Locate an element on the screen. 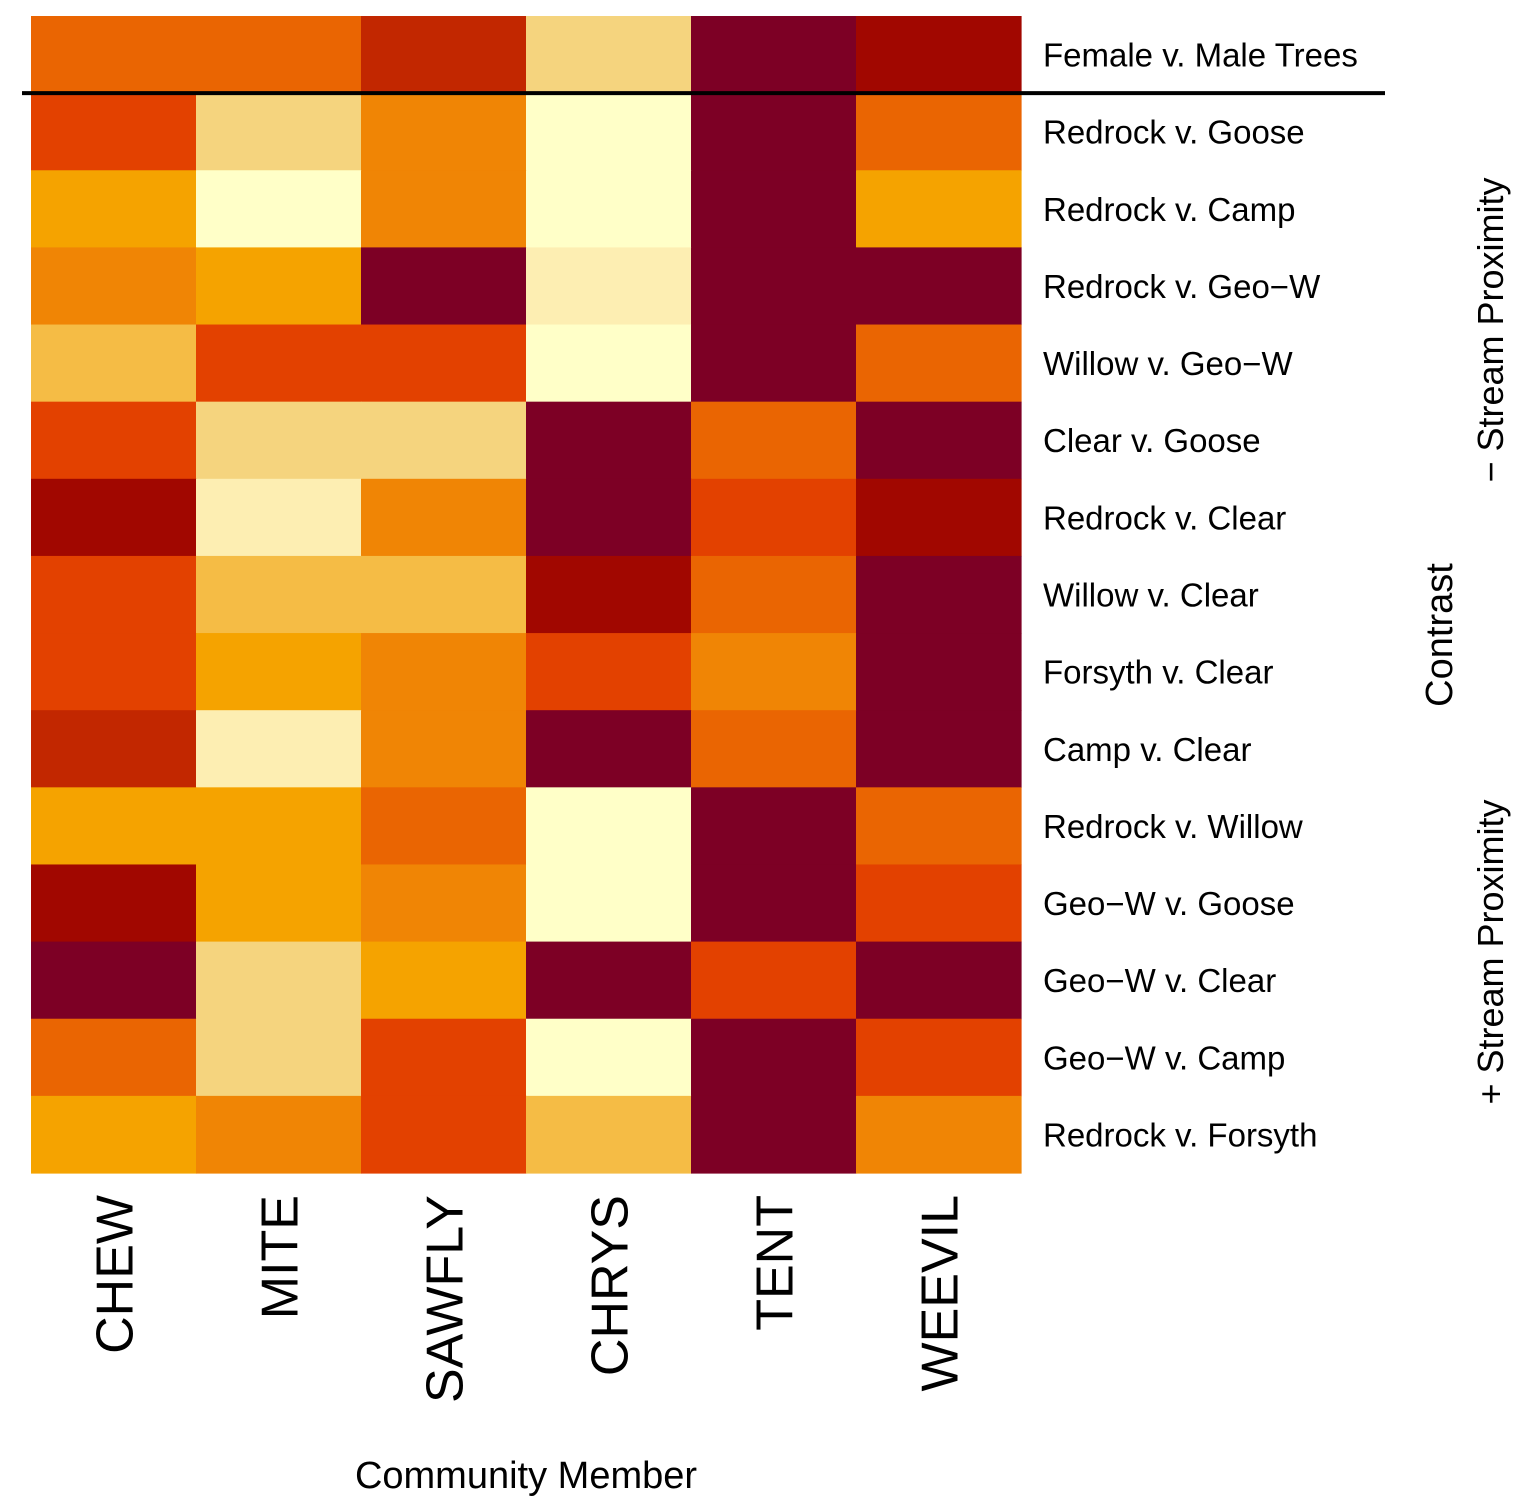 Image resolution: width=1525 pixels, height=1503 pixels. row-label: Forsyth v. Clear is located at coordinates (1158, 672).